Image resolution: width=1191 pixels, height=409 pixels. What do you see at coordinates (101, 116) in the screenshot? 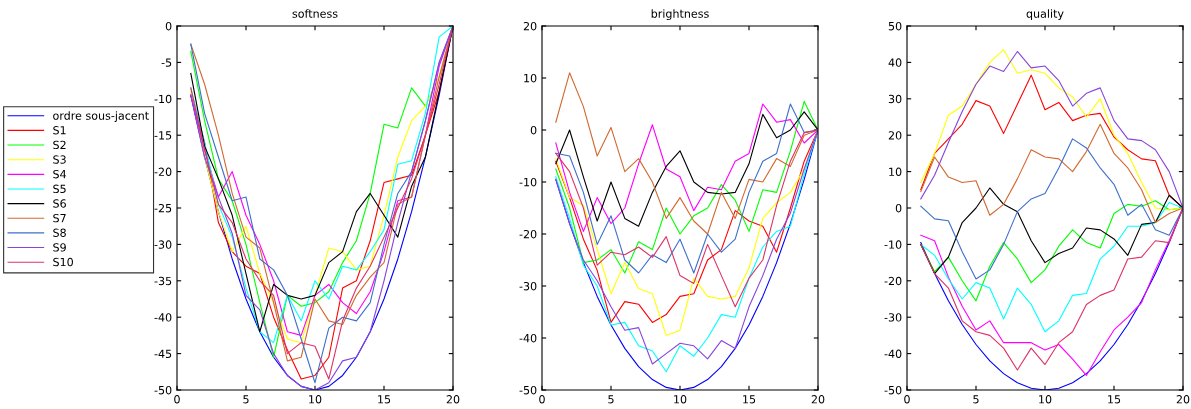
I see `legend-label: ordre sous-jacent` at bounding box center [101, 116].